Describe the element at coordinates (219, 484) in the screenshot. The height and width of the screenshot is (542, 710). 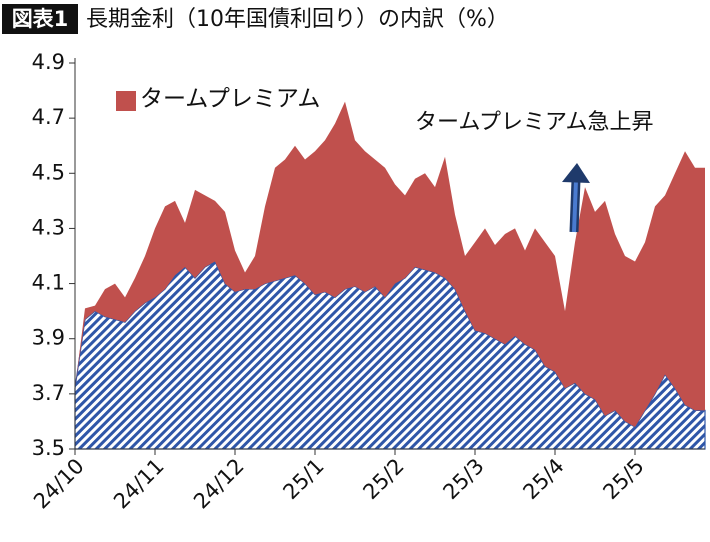
I see `x-tick-label: 24/12` at that location.